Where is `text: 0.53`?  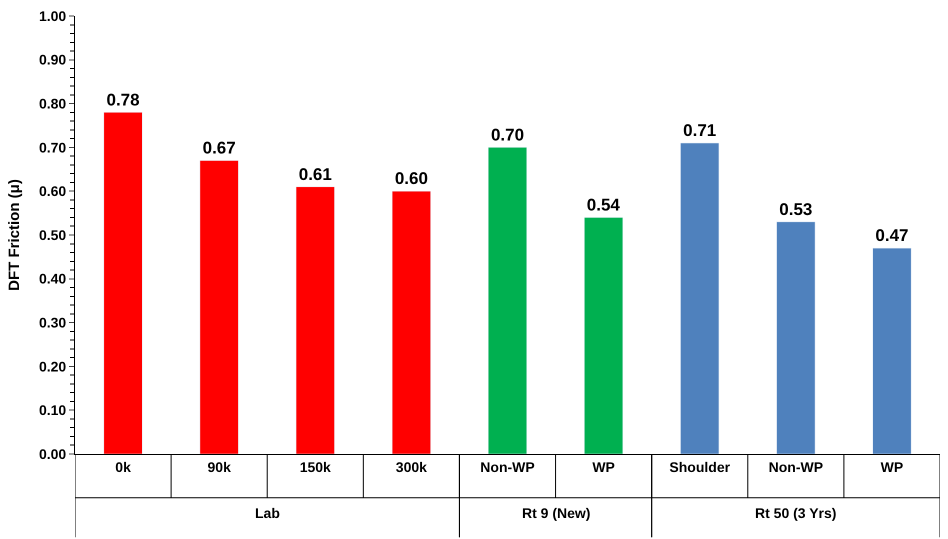
text: 0.53 is located at coordinates (795, 209).